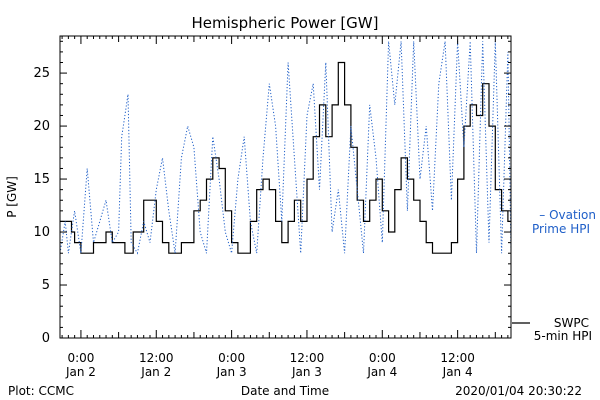  What do you see at coordinates (518, 391) in the screenshot?
I see `timestamp: 2020/01/04 20:30:22` at bounding box center [518, 391].